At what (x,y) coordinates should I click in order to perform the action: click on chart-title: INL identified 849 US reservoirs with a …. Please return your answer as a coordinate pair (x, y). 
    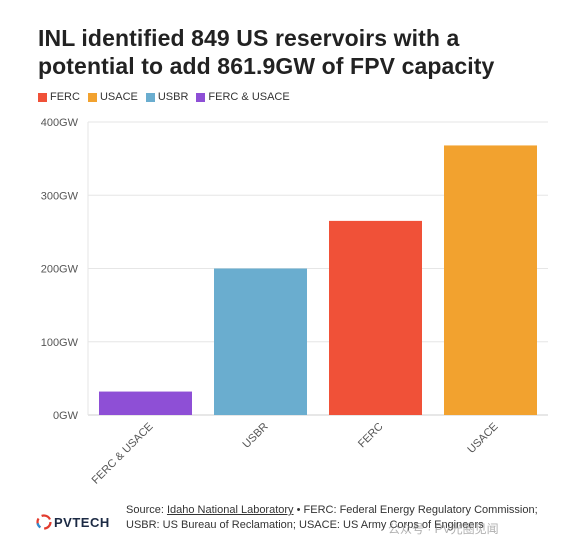
    Looking at the image, I should click on (266, 52).